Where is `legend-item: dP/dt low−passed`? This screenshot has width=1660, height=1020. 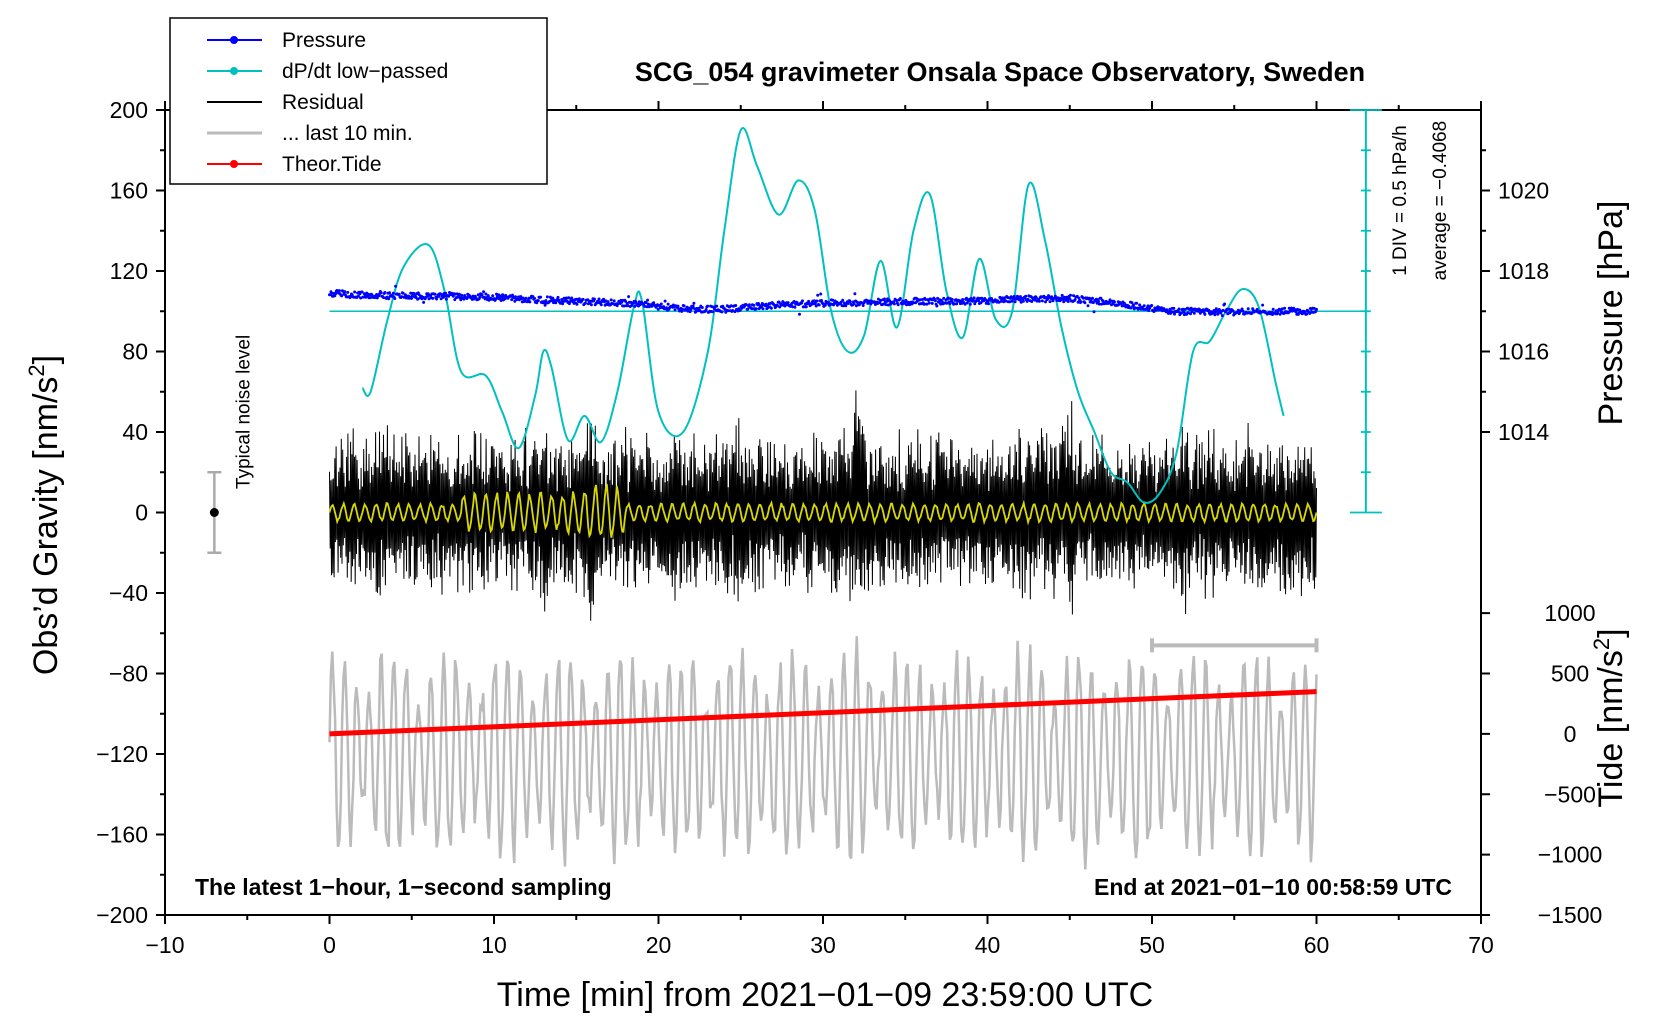
legend-item: dP/dt low−passed is located at coordinates (327, 71).